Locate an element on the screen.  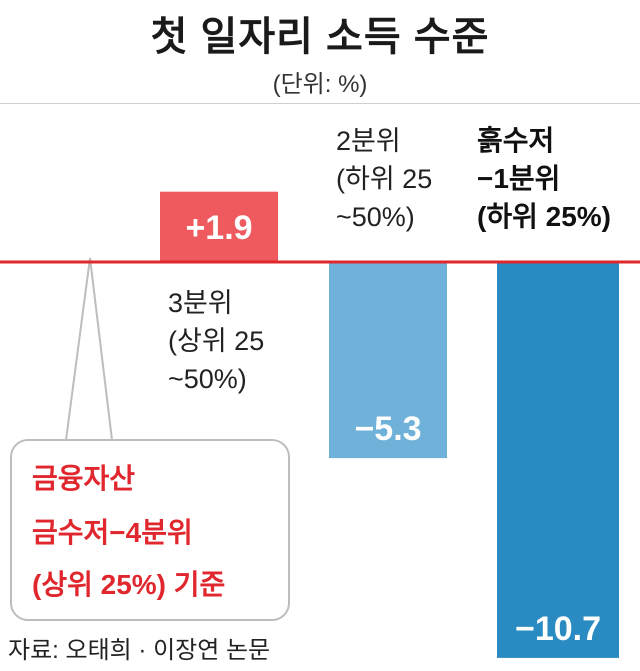
category-label-q2: 2분위 (하위 25 ~50%) is located at coordinates (384, 179).